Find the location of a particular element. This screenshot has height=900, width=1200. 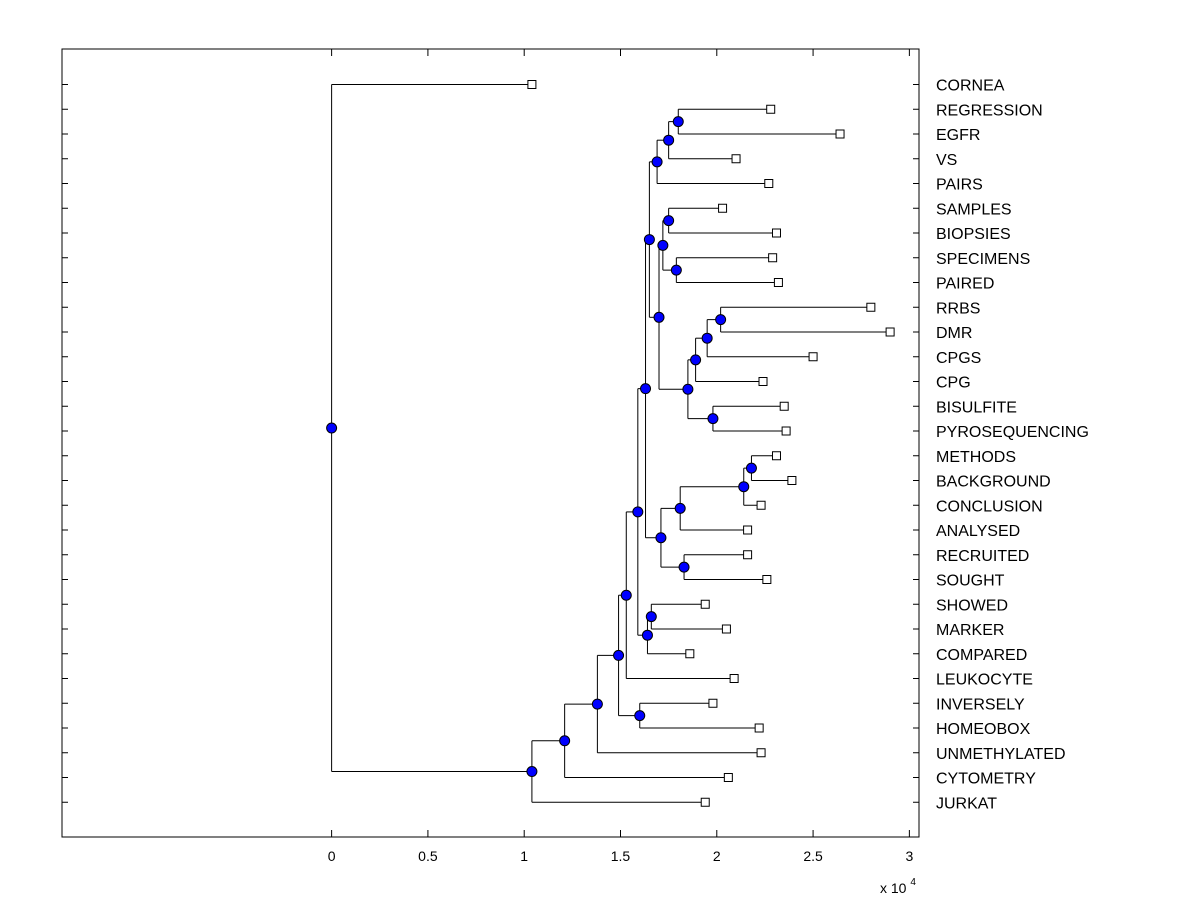

leaf-marker-marker is located at coordinates (726, 629).